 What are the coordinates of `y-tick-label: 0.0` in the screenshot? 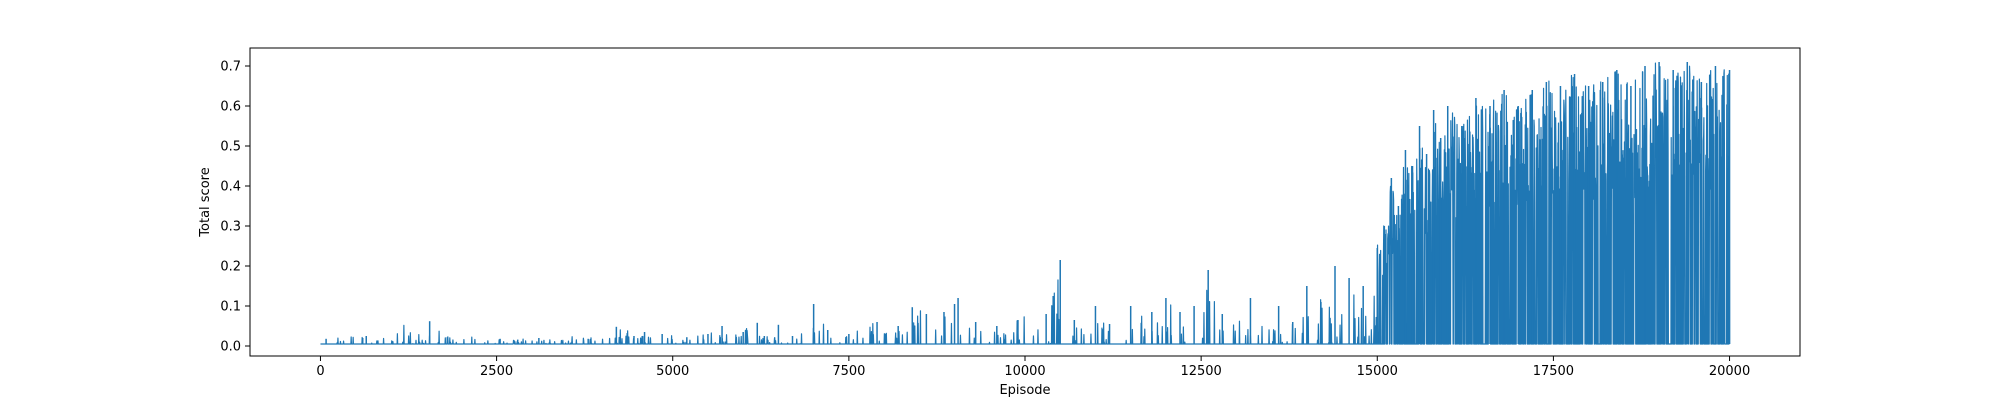 It's located at (230, 347).